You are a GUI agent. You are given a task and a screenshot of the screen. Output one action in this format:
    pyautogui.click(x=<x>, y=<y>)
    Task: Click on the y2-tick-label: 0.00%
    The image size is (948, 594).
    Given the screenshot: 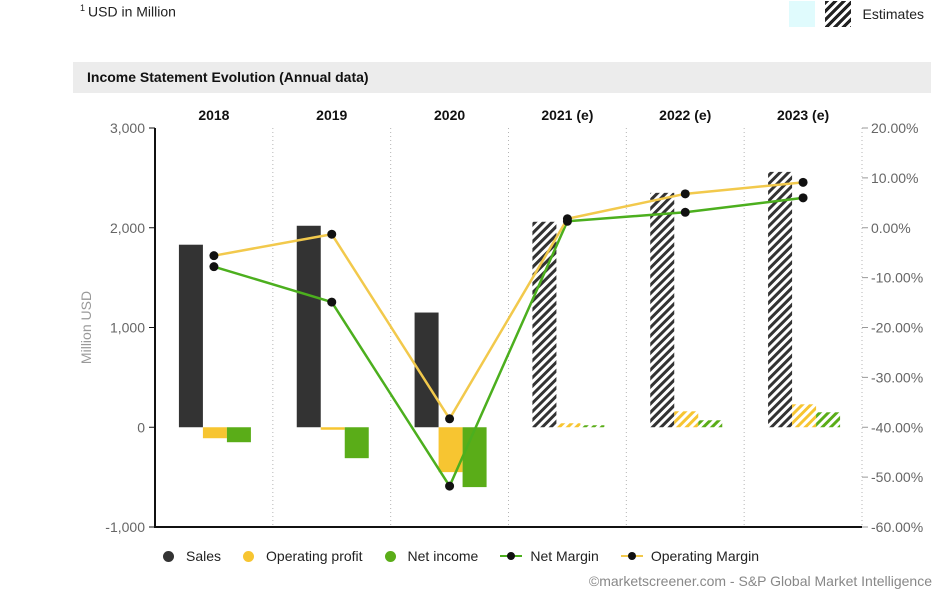 What is the action you would take?
    pyautogui.click(x=891, y=228)
    